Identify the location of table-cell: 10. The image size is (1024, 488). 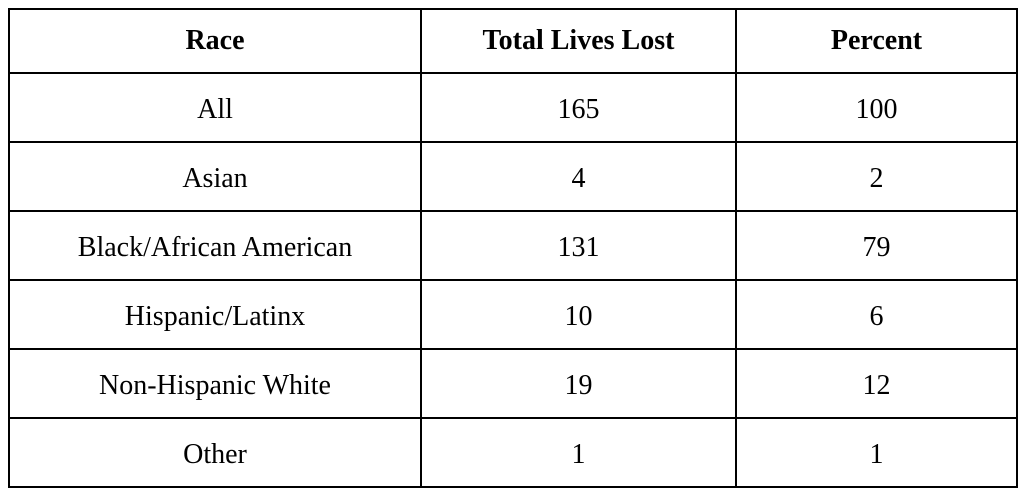
(578, 314).